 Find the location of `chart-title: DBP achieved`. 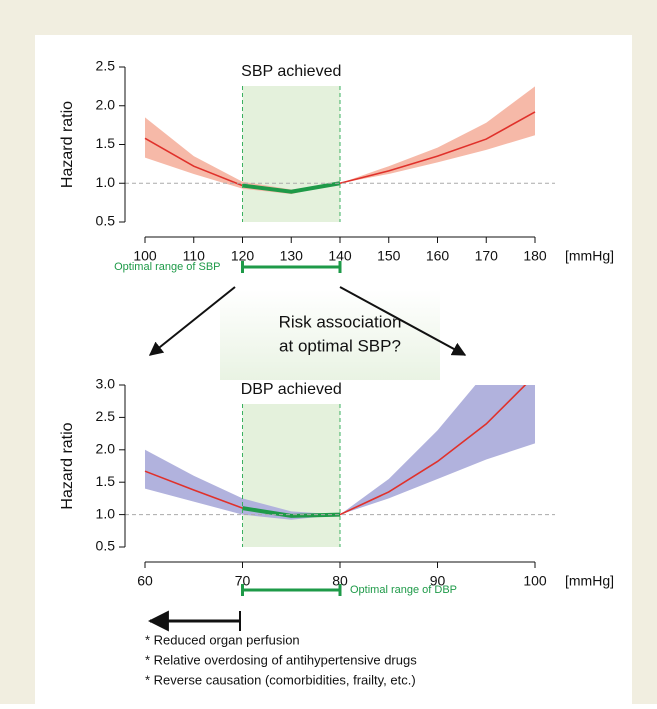

chart-title: DBP achieved is located at coordinates (291, 389).